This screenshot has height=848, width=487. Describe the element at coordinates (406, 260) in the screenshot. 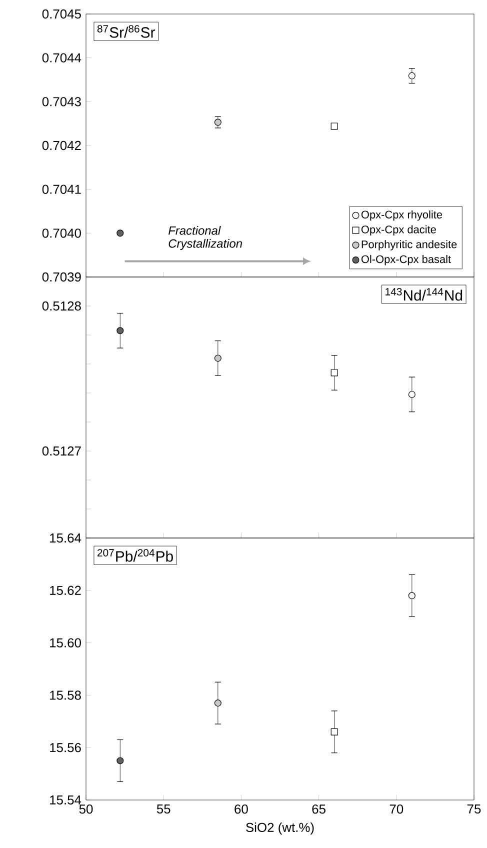

I see `legend-label: Ol-Opx-Cpx basalt` at that location.